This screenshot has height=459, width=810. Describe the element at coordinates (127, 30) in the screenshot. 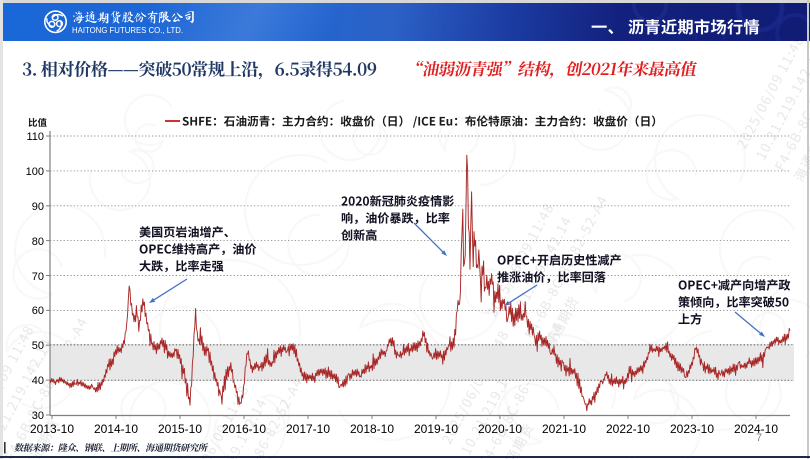

I see `svg-text: HAITONG FUTURES CO., LTD.` at that location.